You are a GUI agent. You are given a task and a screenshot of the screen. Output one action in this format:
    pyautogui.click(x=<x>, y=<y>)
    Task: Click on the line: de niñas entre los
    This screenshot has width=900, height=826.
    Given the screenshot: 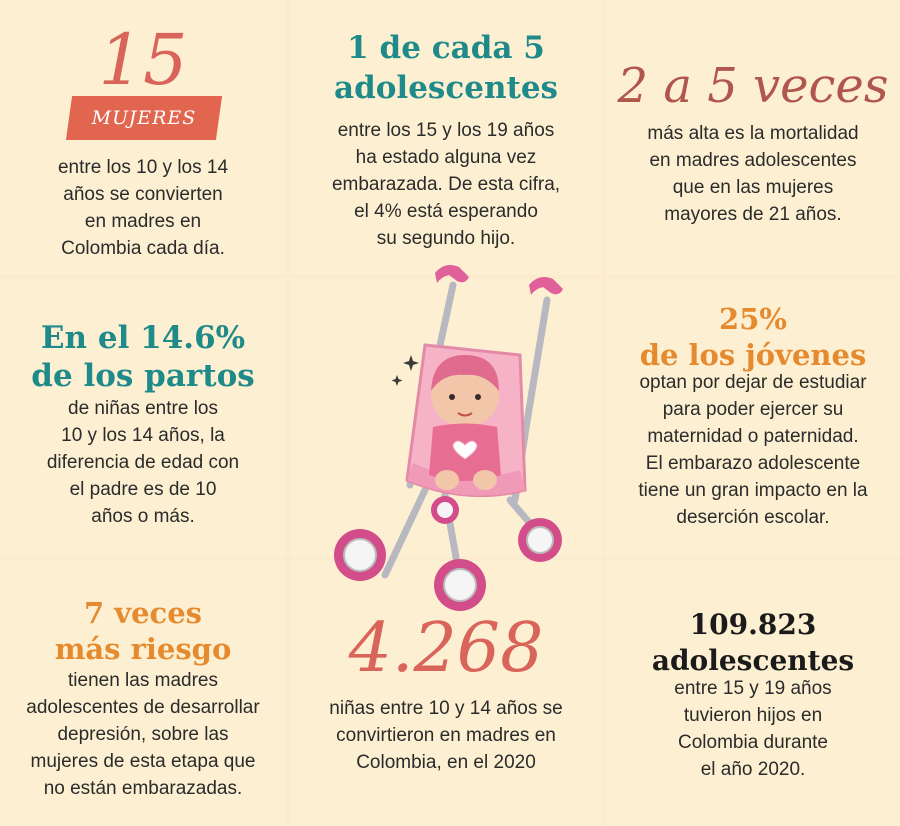 What is the action you would take?
    pyautogui.click(x=143, y=408)
    